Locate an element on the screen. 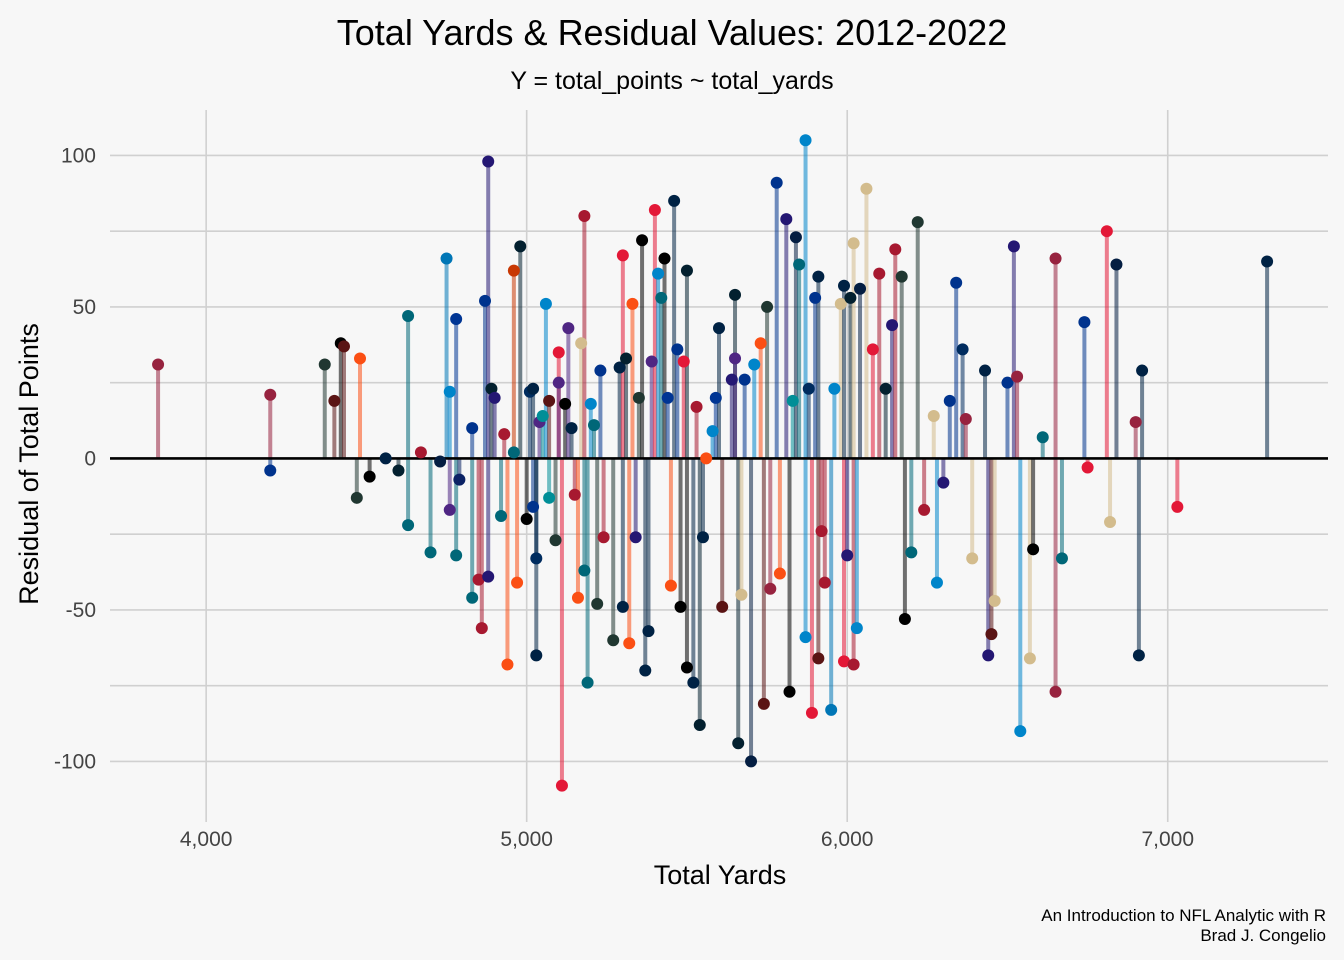 The image size is (1344, 960). caption-line-1: An Introduction to NFL Analytic with R is located at coordinates (1183, 915).